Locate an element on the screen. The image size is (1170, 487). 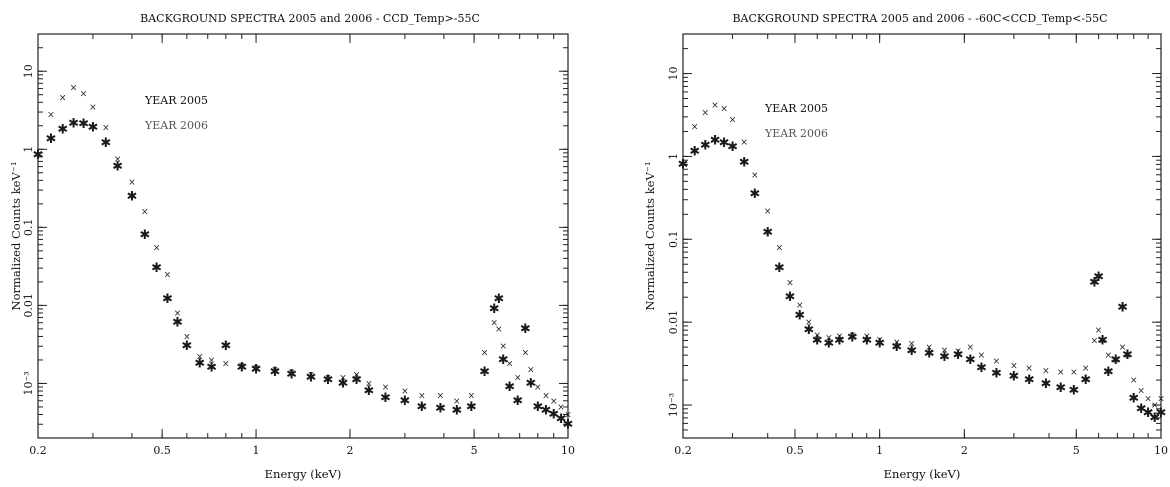
y-tick-labels: 10⁻³ 0.01 0.1 1 10 is located at coordinates (673, 242).